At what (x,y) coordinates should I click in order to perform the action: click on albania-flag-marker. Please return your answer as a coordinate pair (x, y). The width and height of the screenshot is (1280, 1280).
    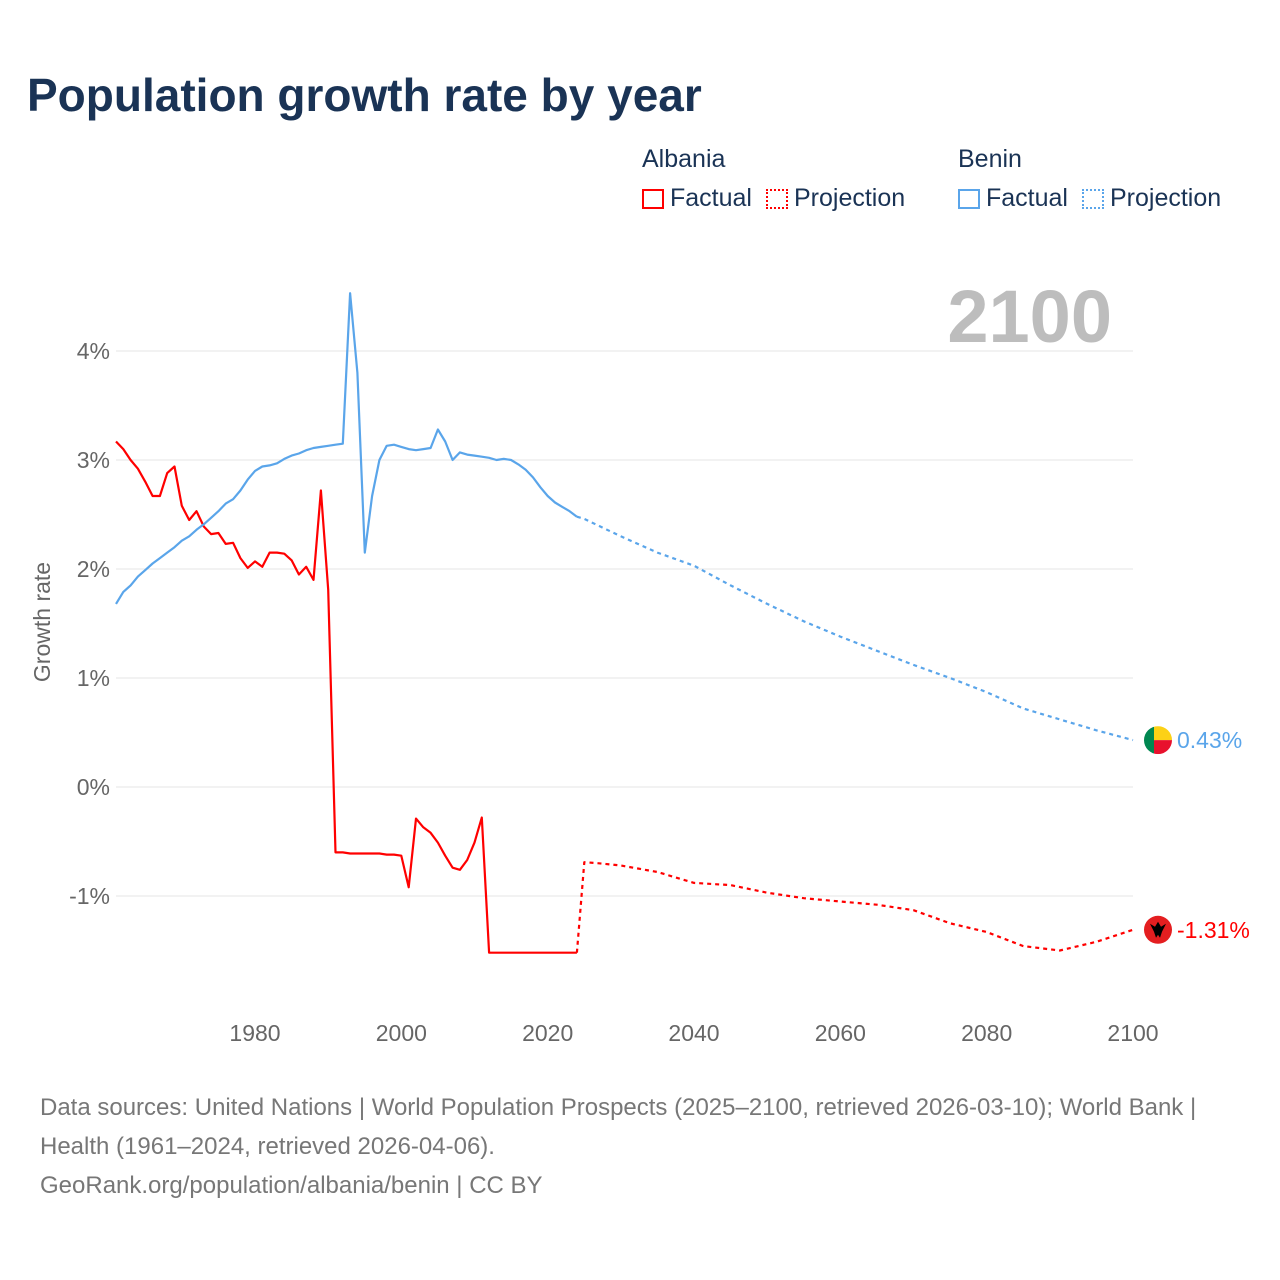
    Looking at the image, I should click on (1158, 929).